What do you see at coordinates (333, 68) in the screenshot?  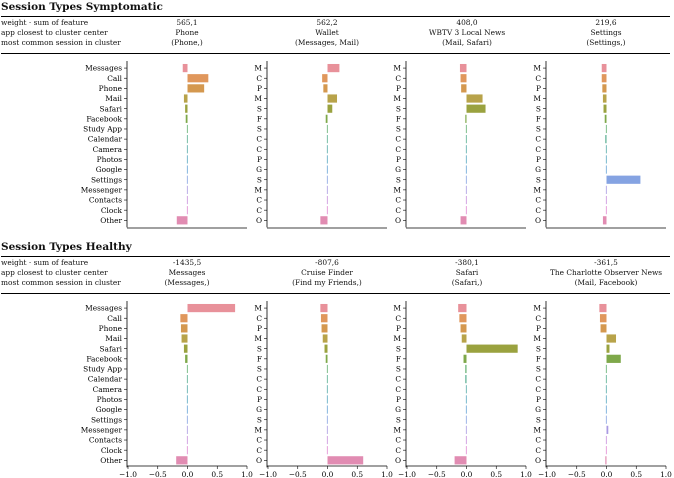 I see `symptomatic-p2-bar-messages` at bounding box center [333, 68].